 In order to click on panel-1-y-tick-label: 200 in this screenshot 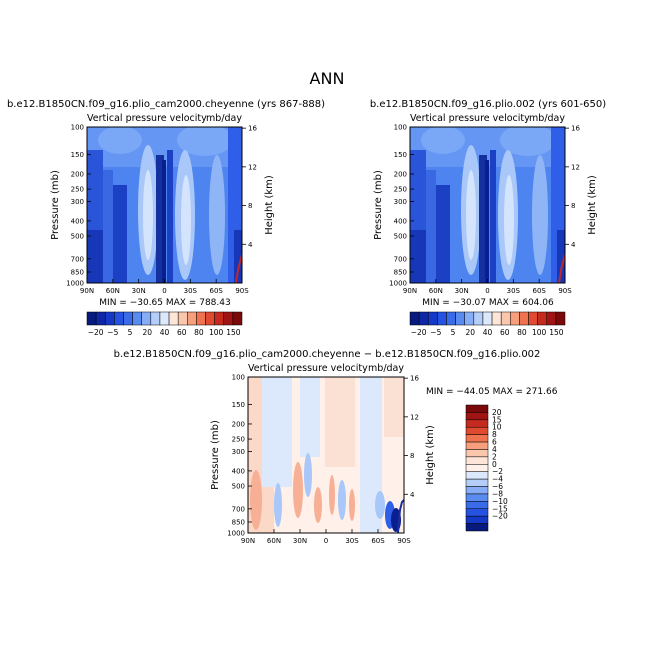, I will do `click(77, 174)`.